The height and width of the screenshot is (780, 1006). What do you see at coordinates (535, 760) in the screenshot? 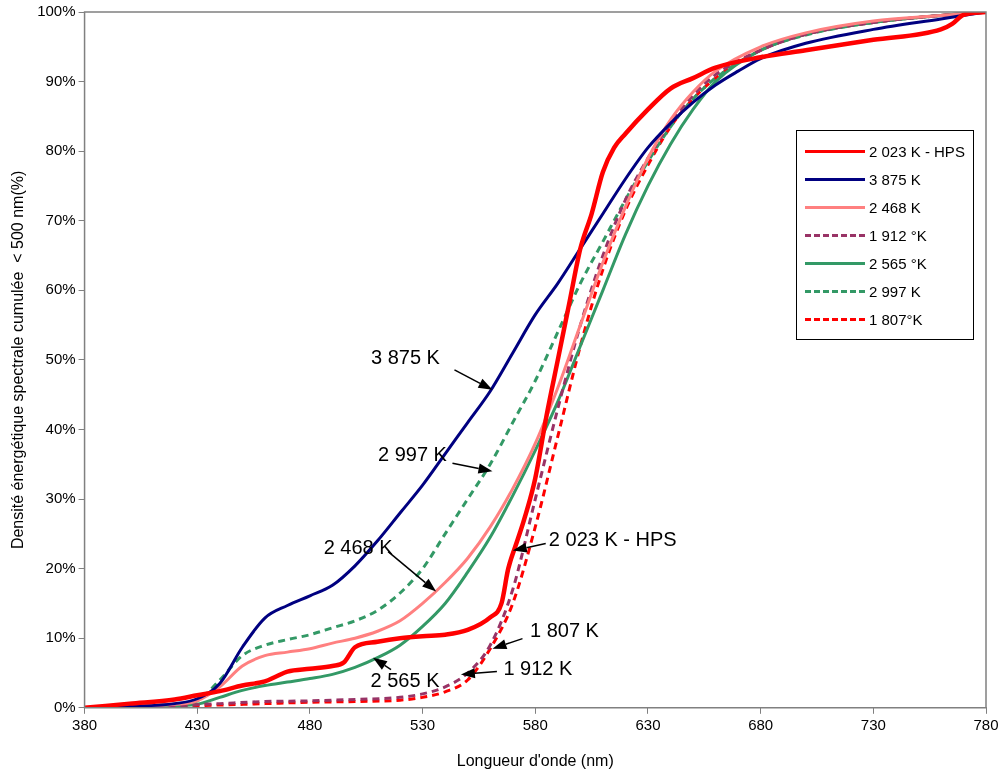
I see `x-axis-title: Longueur d'onde (nm)` at bounding box center [535, 760].